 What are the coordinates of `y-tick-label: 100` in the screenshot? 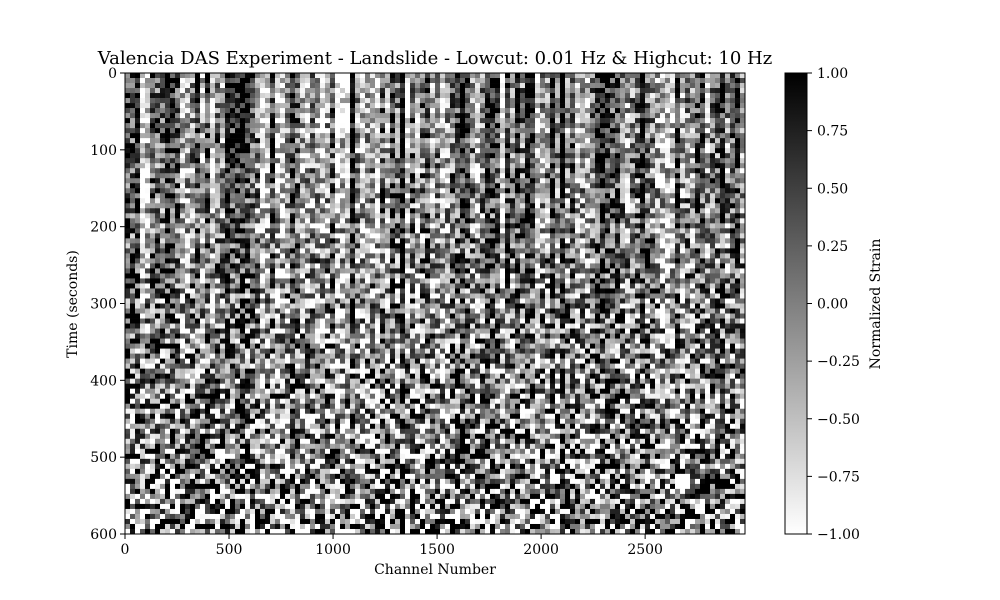 It's located at (103, 151).